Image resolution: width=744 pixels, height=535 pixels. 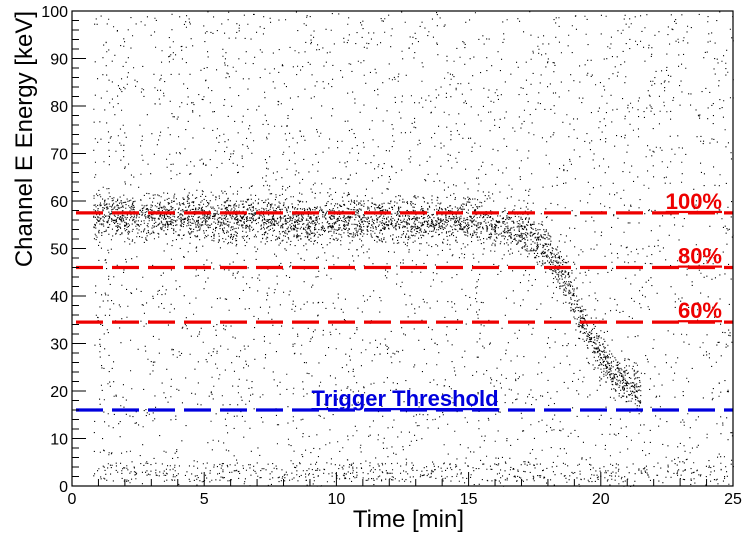 I want to click on reference-line-label: Trigger Threshold, so click(x=404, y=398).